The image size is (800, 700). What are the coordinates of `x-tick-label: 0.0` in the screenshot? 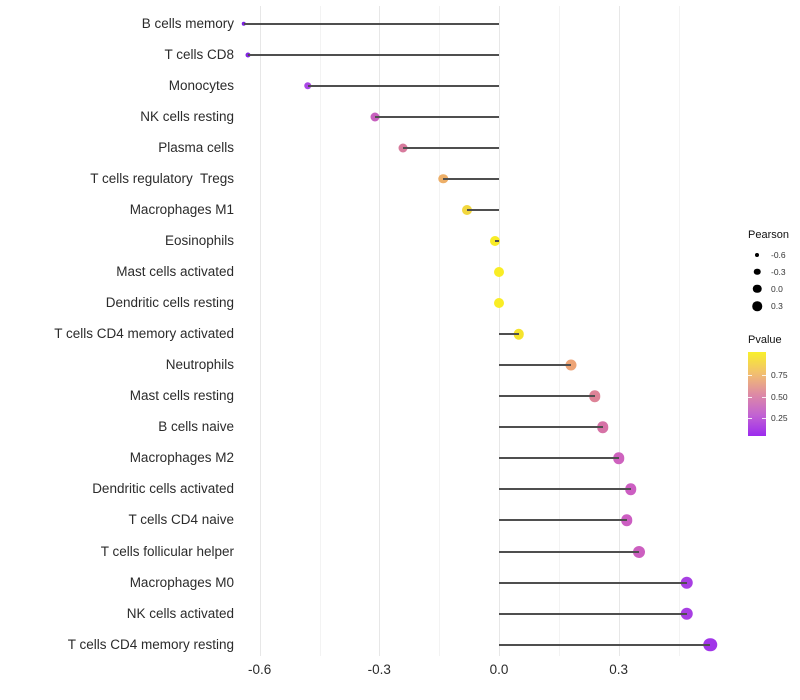 It's located at (499, 669).